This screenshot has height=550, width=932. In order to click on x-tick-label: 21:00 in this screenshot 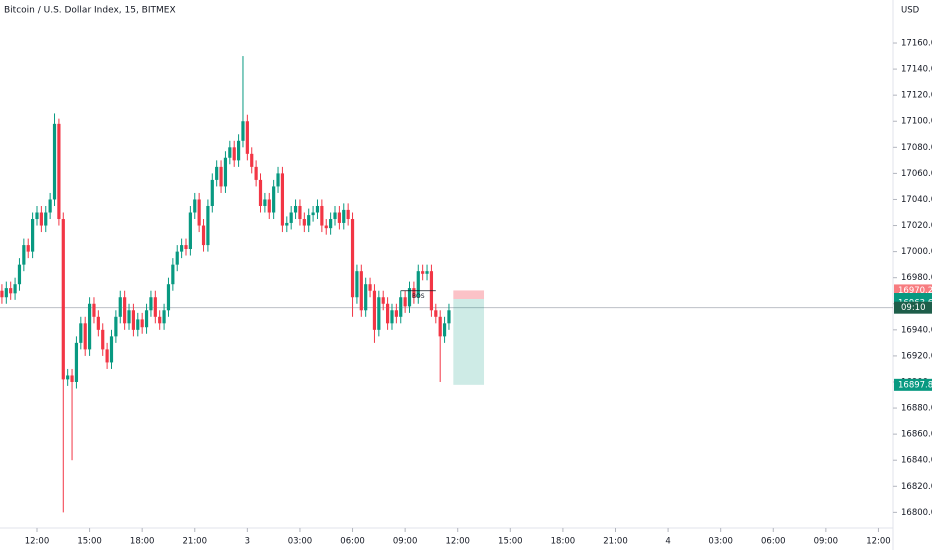, I will do `click(615, 542)`.